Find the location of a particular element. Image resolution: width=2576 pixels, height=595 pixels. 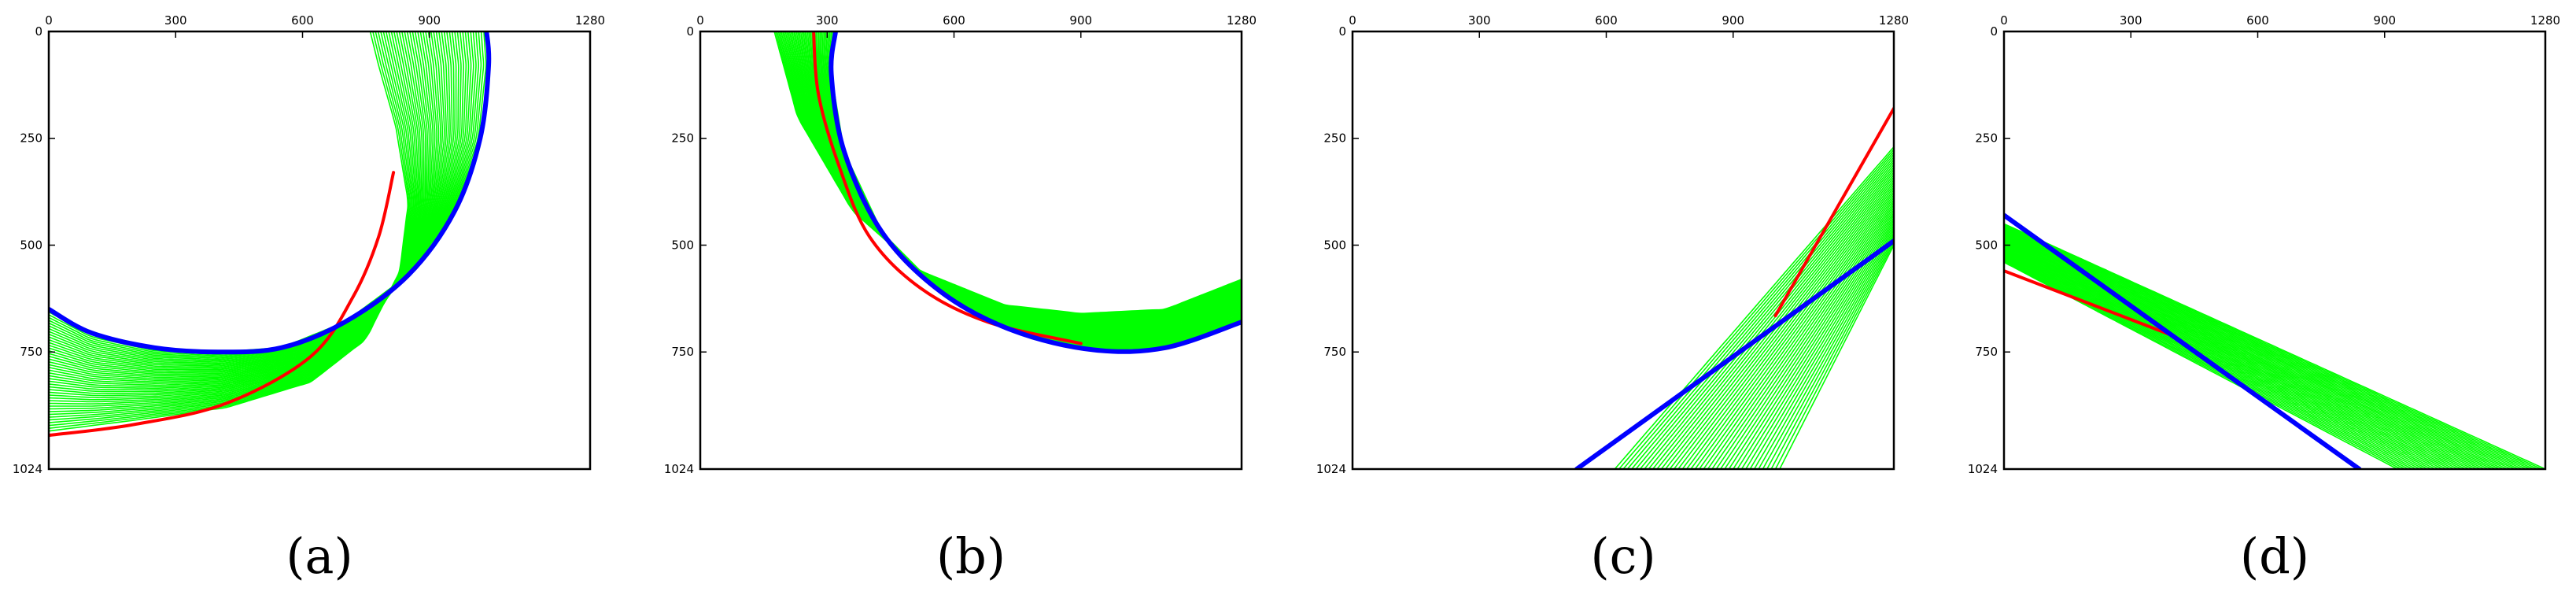

panel-a-x-ticks: 0 300 600 900 1280 is located at coordinates (325, 25).